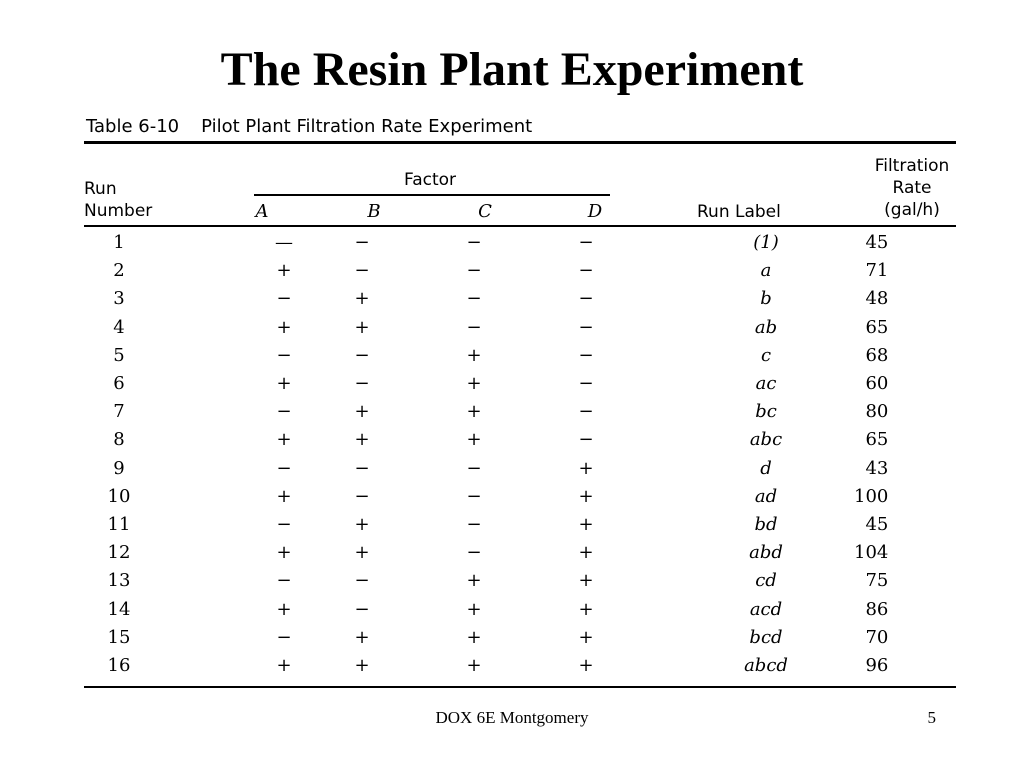  Describe the element at coordinates (766, 243) in the screenshot. I see `run-label-cell: (1)` at that location.